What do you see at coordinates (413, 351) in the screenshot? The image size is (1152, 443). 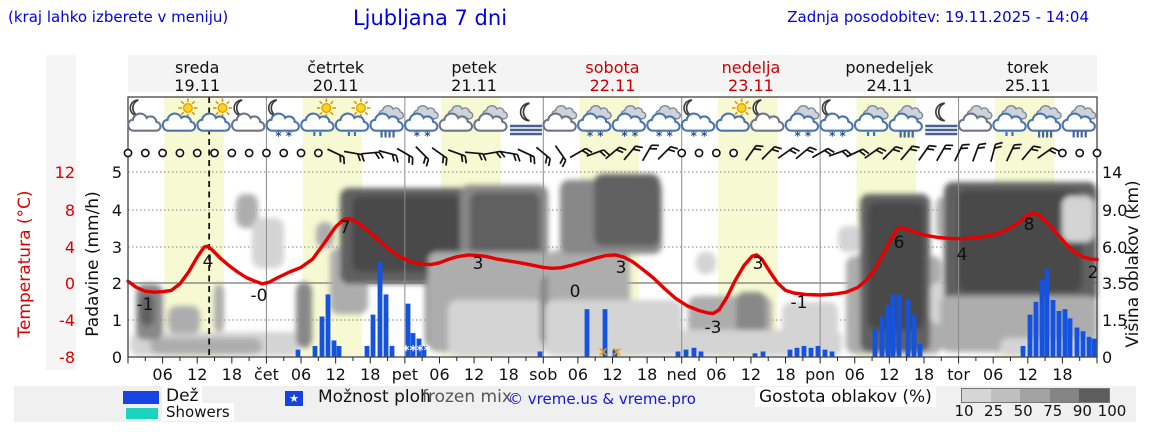 I see `precip-type-marker: *` at bounding box center [413, 351].